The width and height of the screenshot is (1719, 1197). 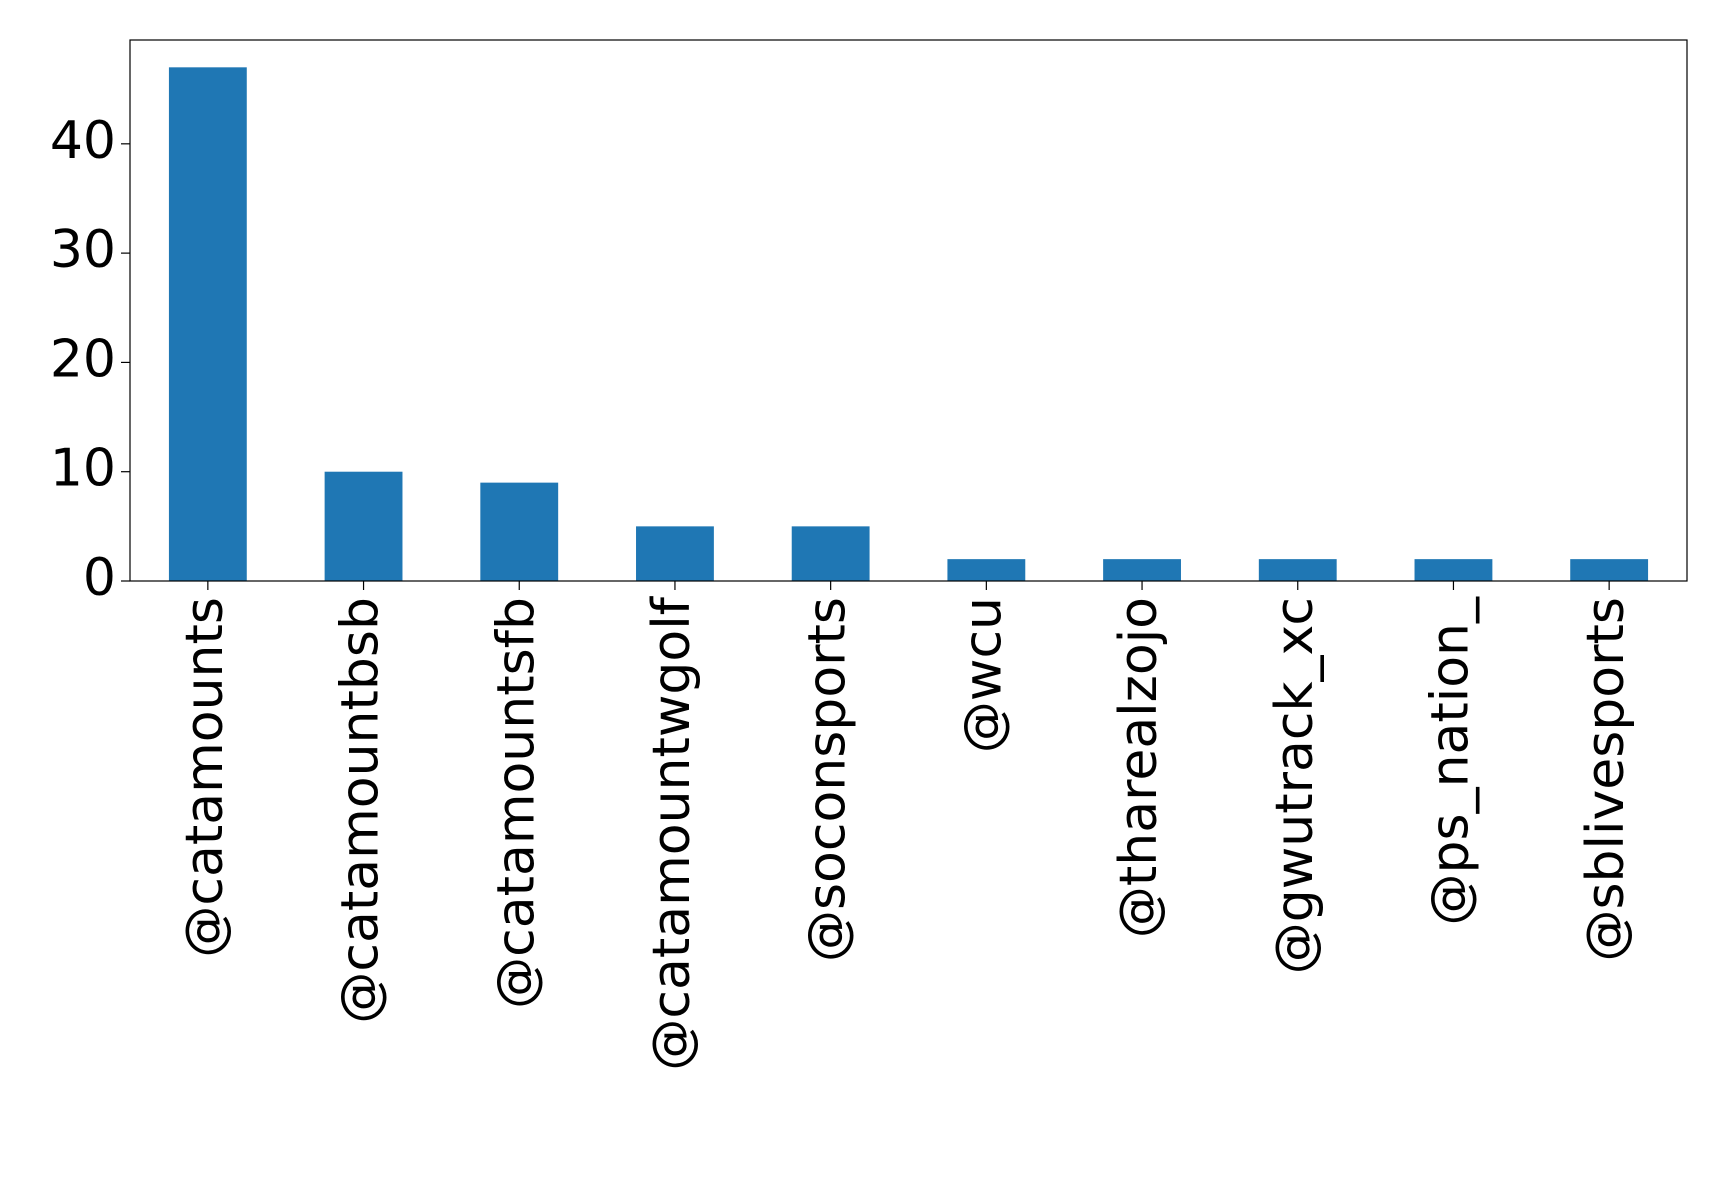 I want to click on y-tick-label: 0, so click(x=99, y=578).